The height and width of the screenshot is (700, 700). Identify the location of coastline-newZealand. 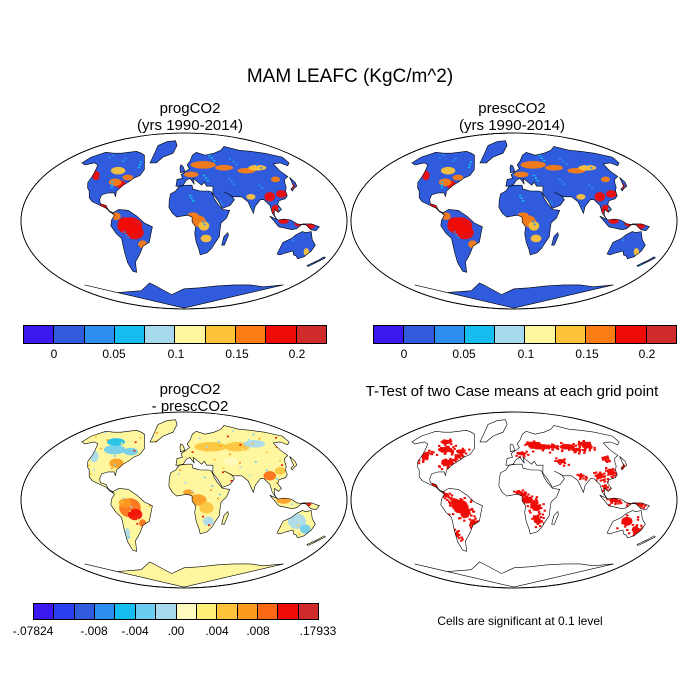
(316, 540).